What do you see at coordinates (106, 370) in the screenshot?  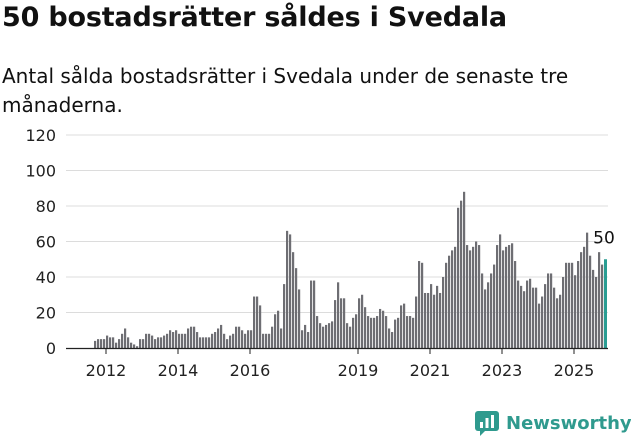 I see `x-tick-label: 2012` at bounding box center [106, 370].